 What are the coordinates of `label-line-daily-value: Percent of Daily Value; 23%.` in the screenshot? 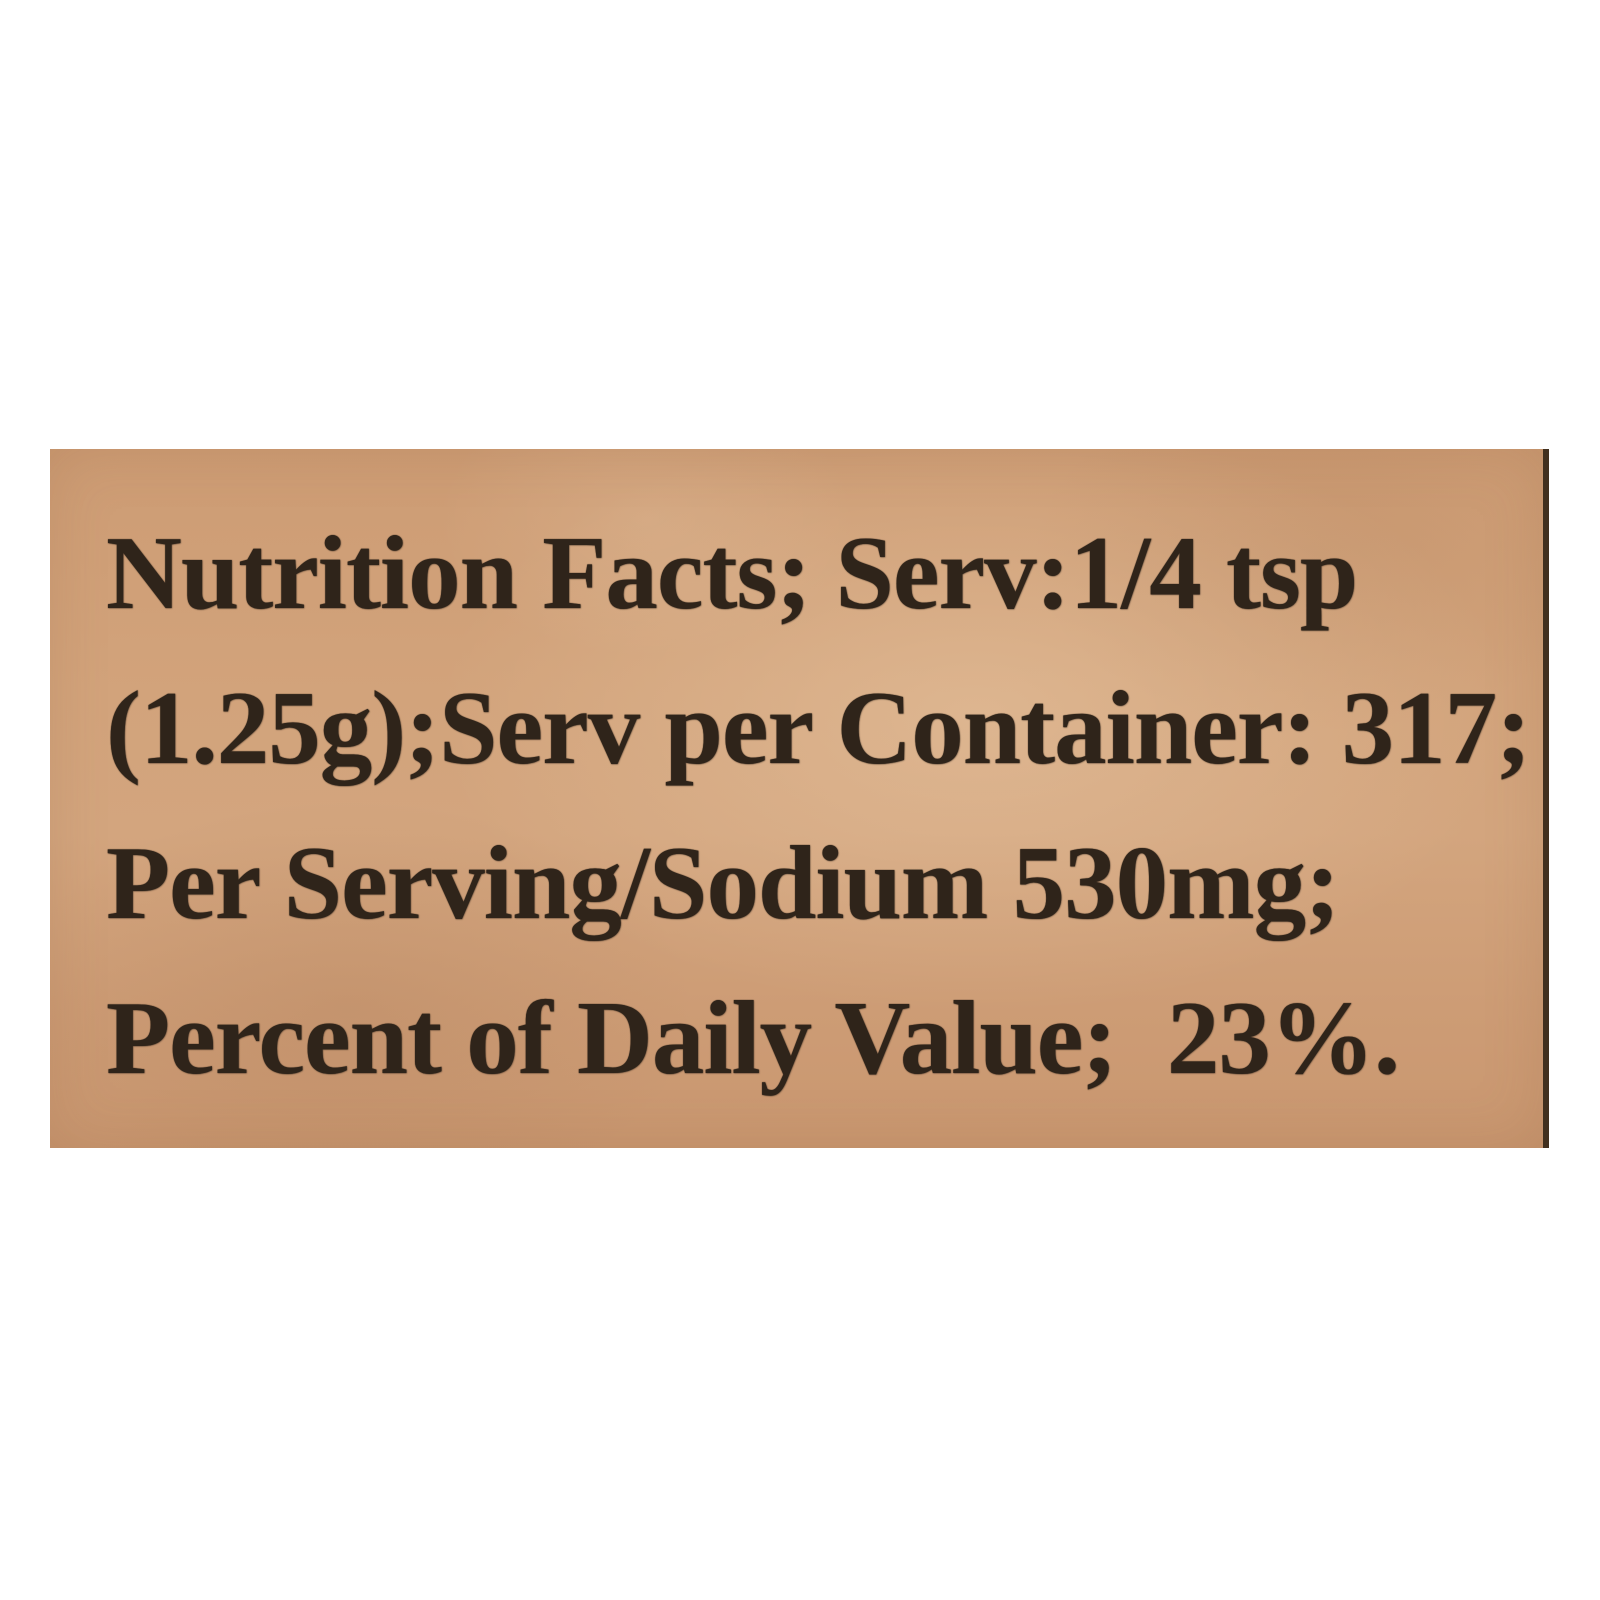 It's located at (753, 1037).